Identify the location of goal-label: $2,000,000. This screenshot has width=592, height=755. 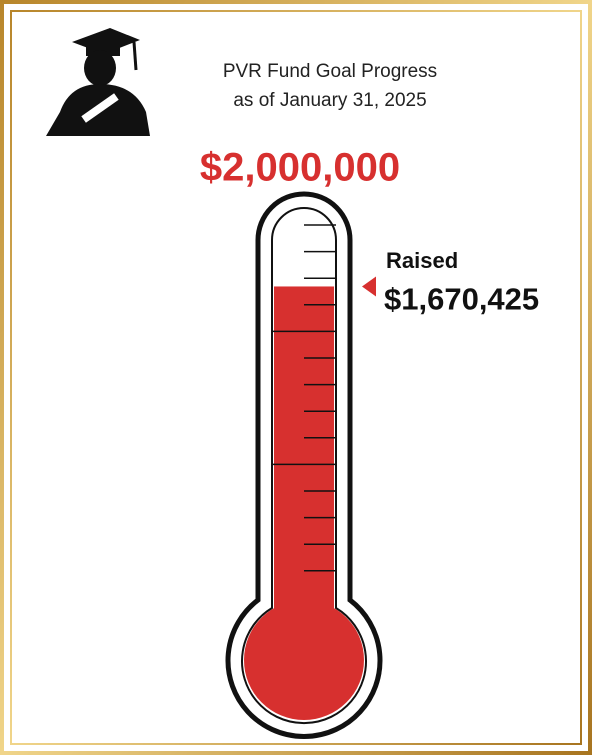
(300, 168).